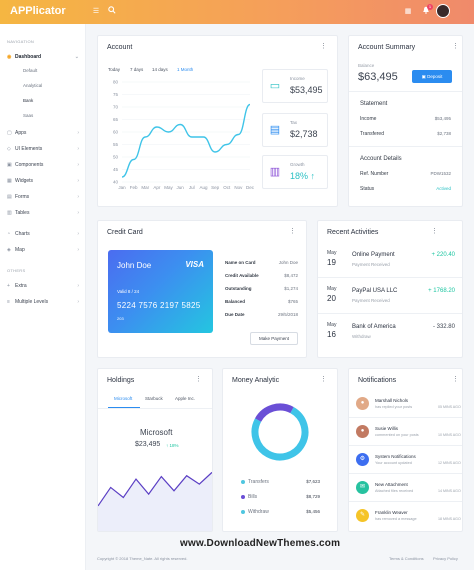 Image resolution: width=474 pixels, height=570 pixels. What do you see at coordinates (240, 262) in the screenshot?
I see `cc-row-label: Name on Card` at bounding box center [240, 262].